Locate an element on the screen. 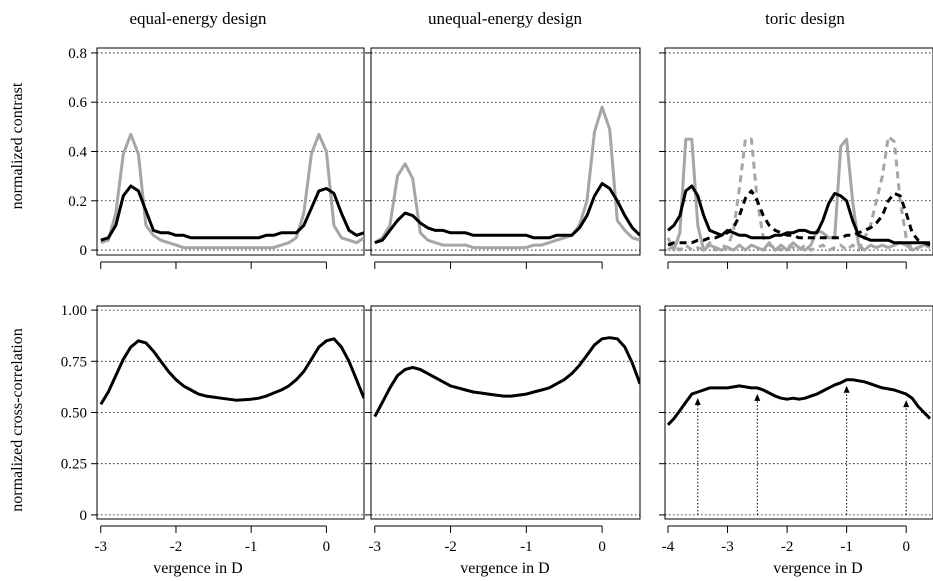 The height and width of the screenshot is (581, 933). x-tick-label-3: -1 is located at coordinates (846, 547).